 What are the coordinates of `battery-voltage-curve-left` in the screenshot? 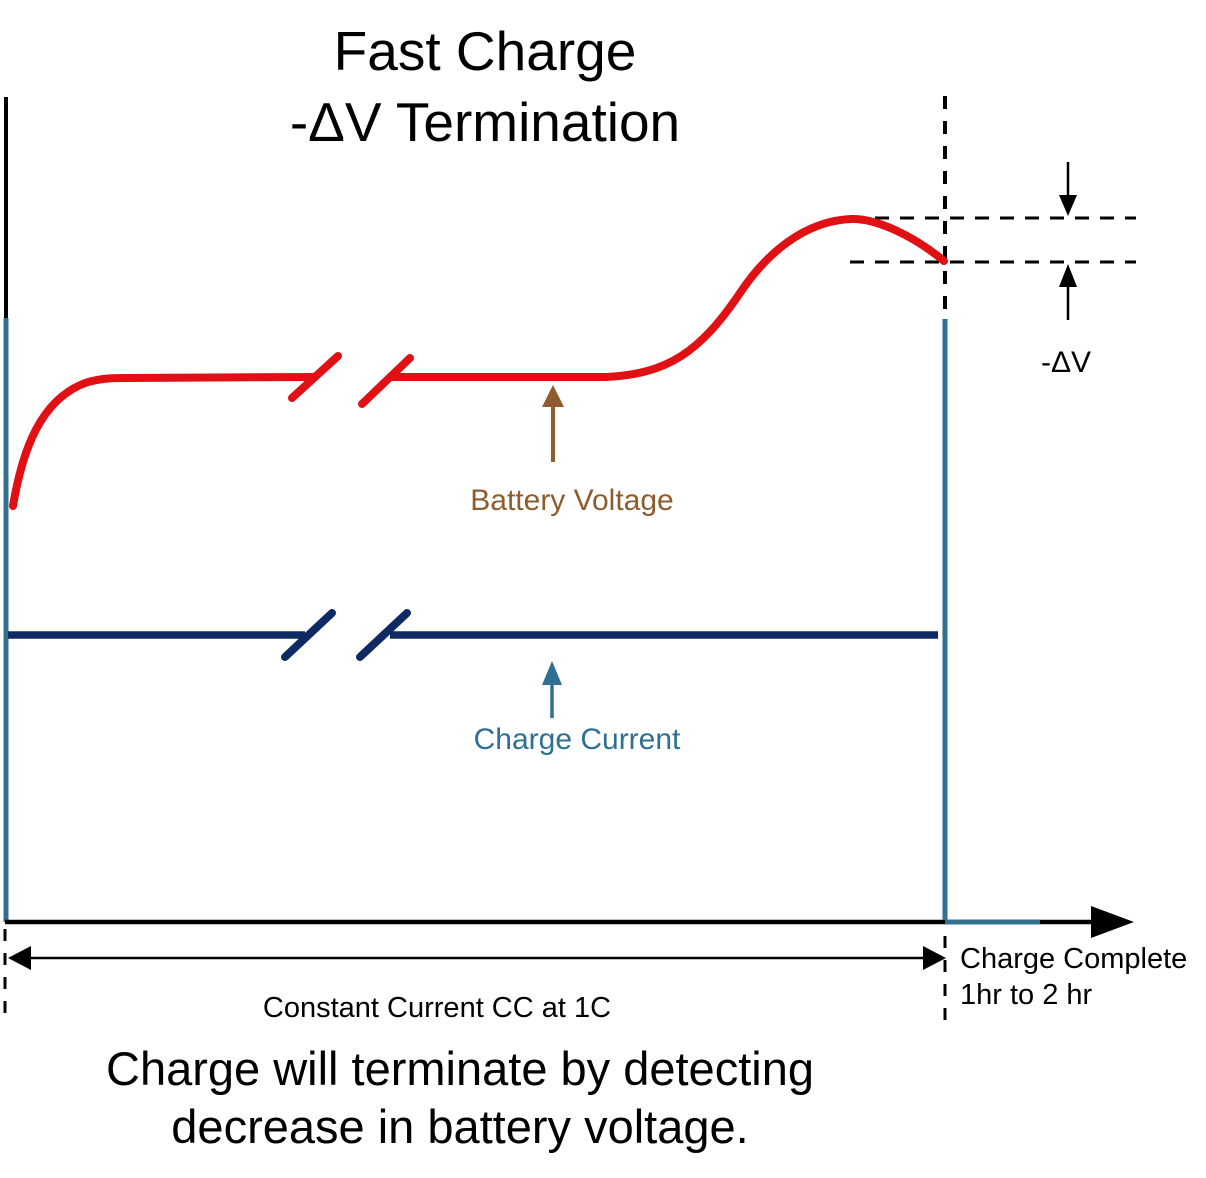 It's located at (163, 441).